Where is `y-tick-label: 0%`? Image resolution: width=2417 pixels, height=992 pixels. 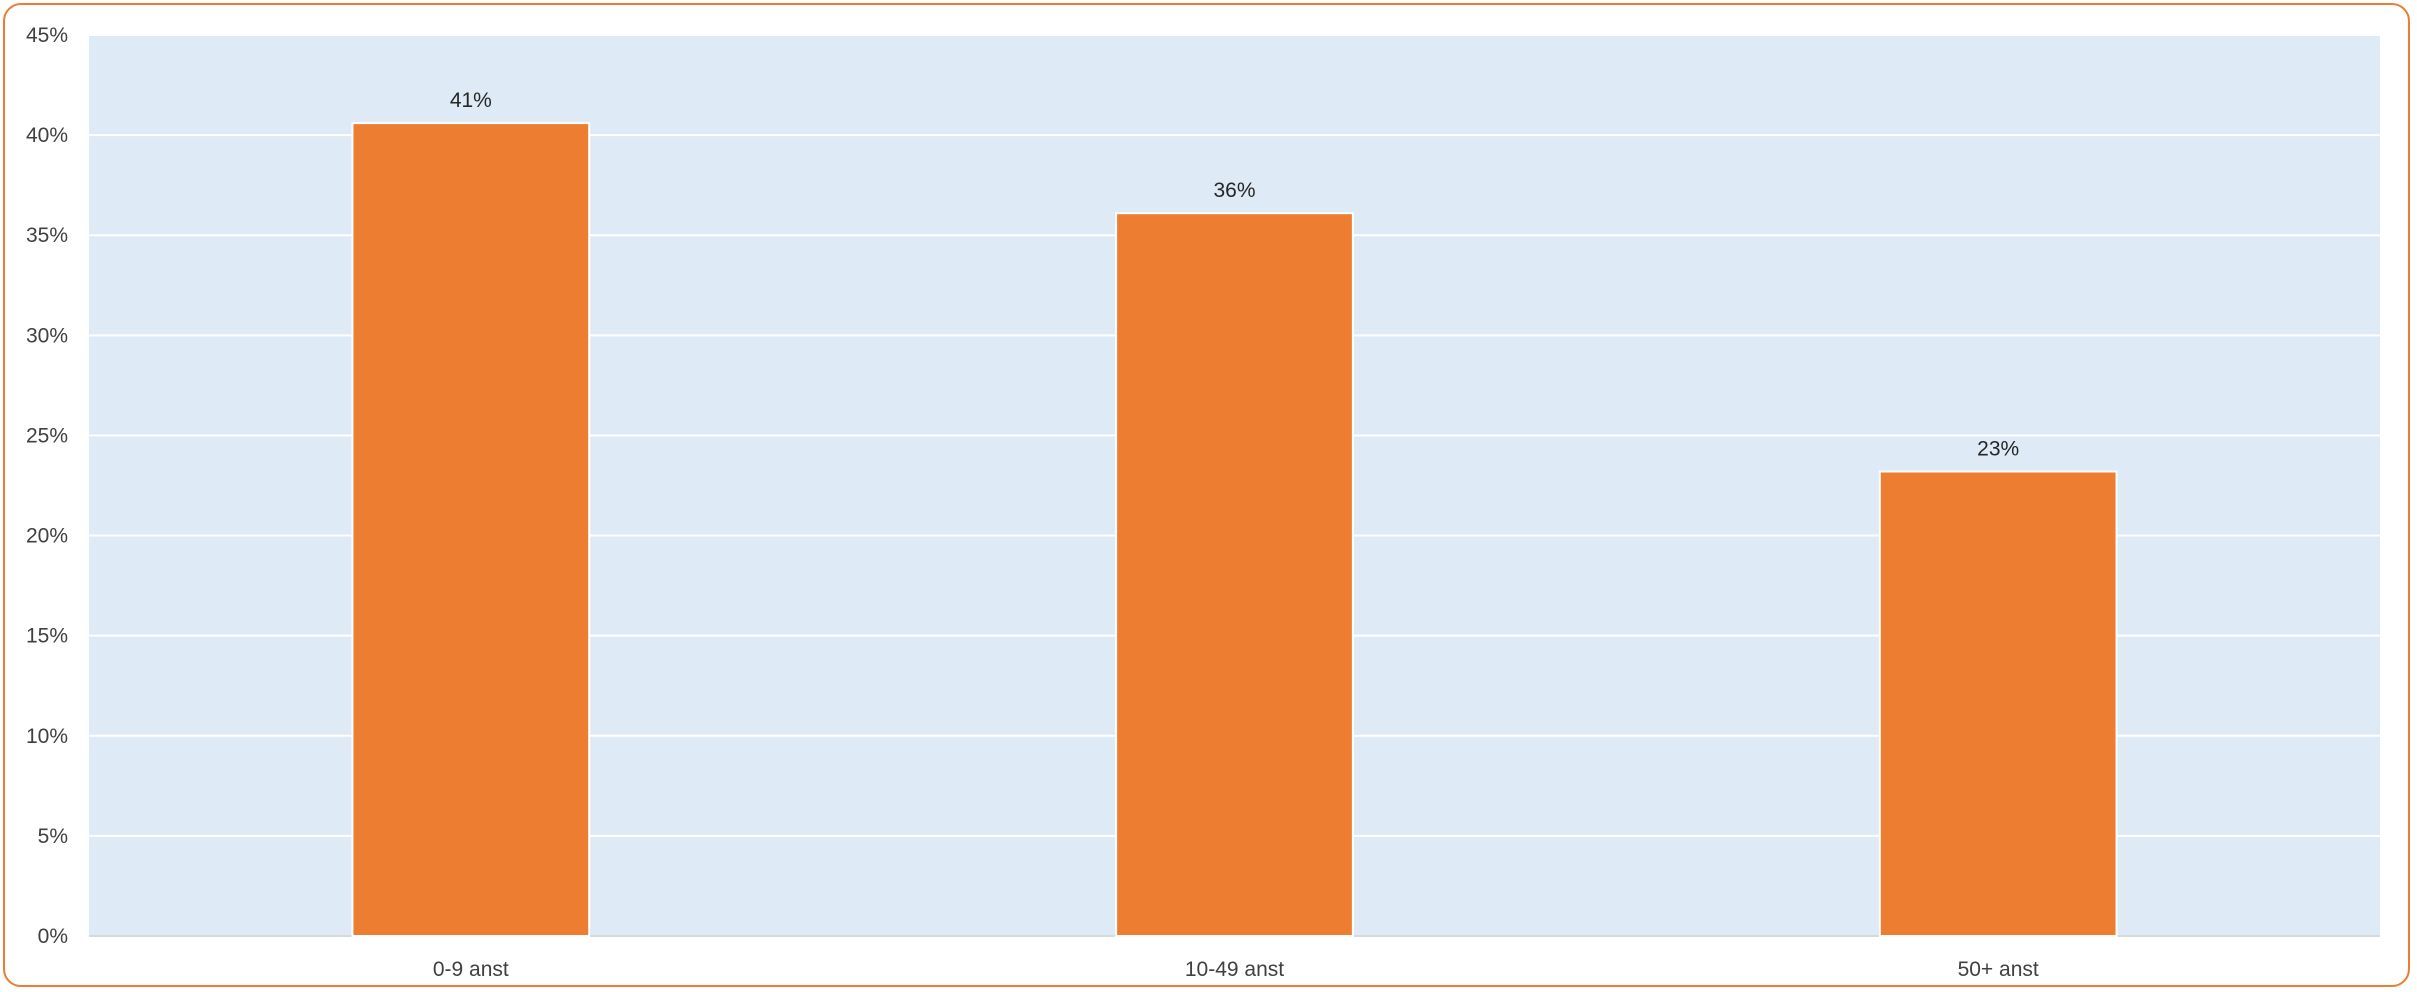
y-tick-label: 0% is located at coordinates (53, 936).